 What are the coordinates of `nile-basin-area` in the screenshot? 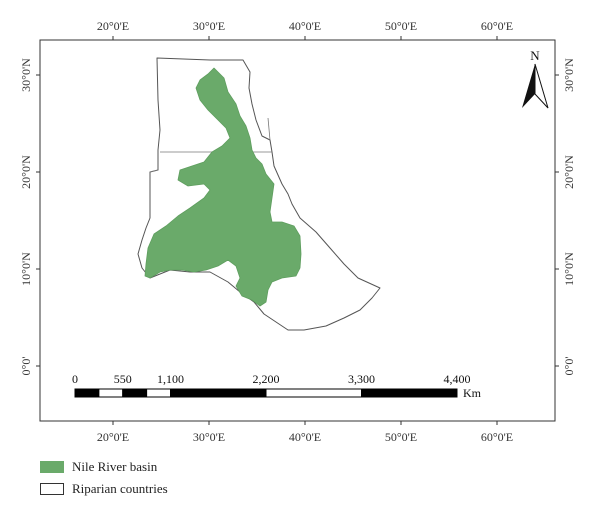 It's located at (223, 187).